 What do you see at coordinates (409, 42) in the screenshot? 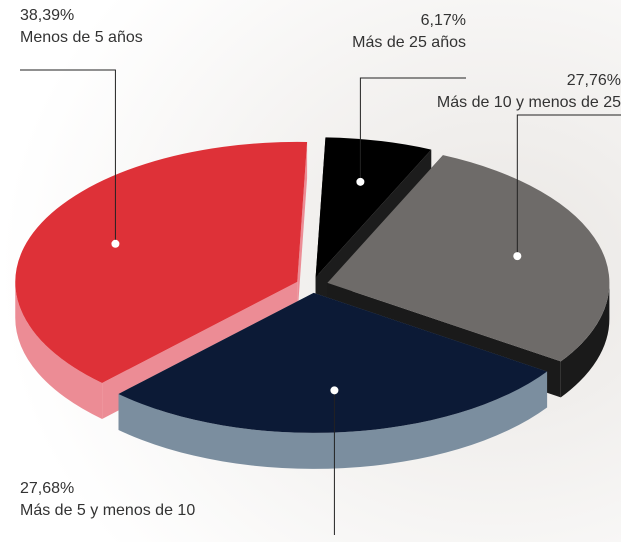
I see `category-label: Más de 25 años` at bounding box center [409, 42].